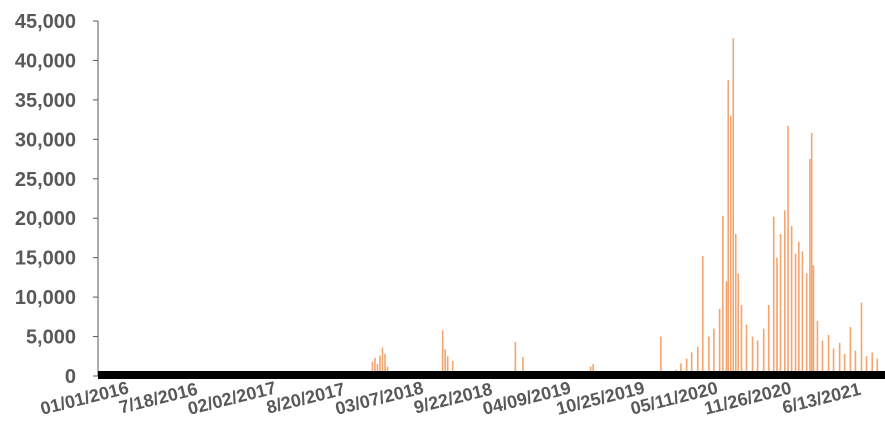 The width and height of the screenshot is (885, 439). I want to click on y-tick-label: 40,000, so click(45, 61).